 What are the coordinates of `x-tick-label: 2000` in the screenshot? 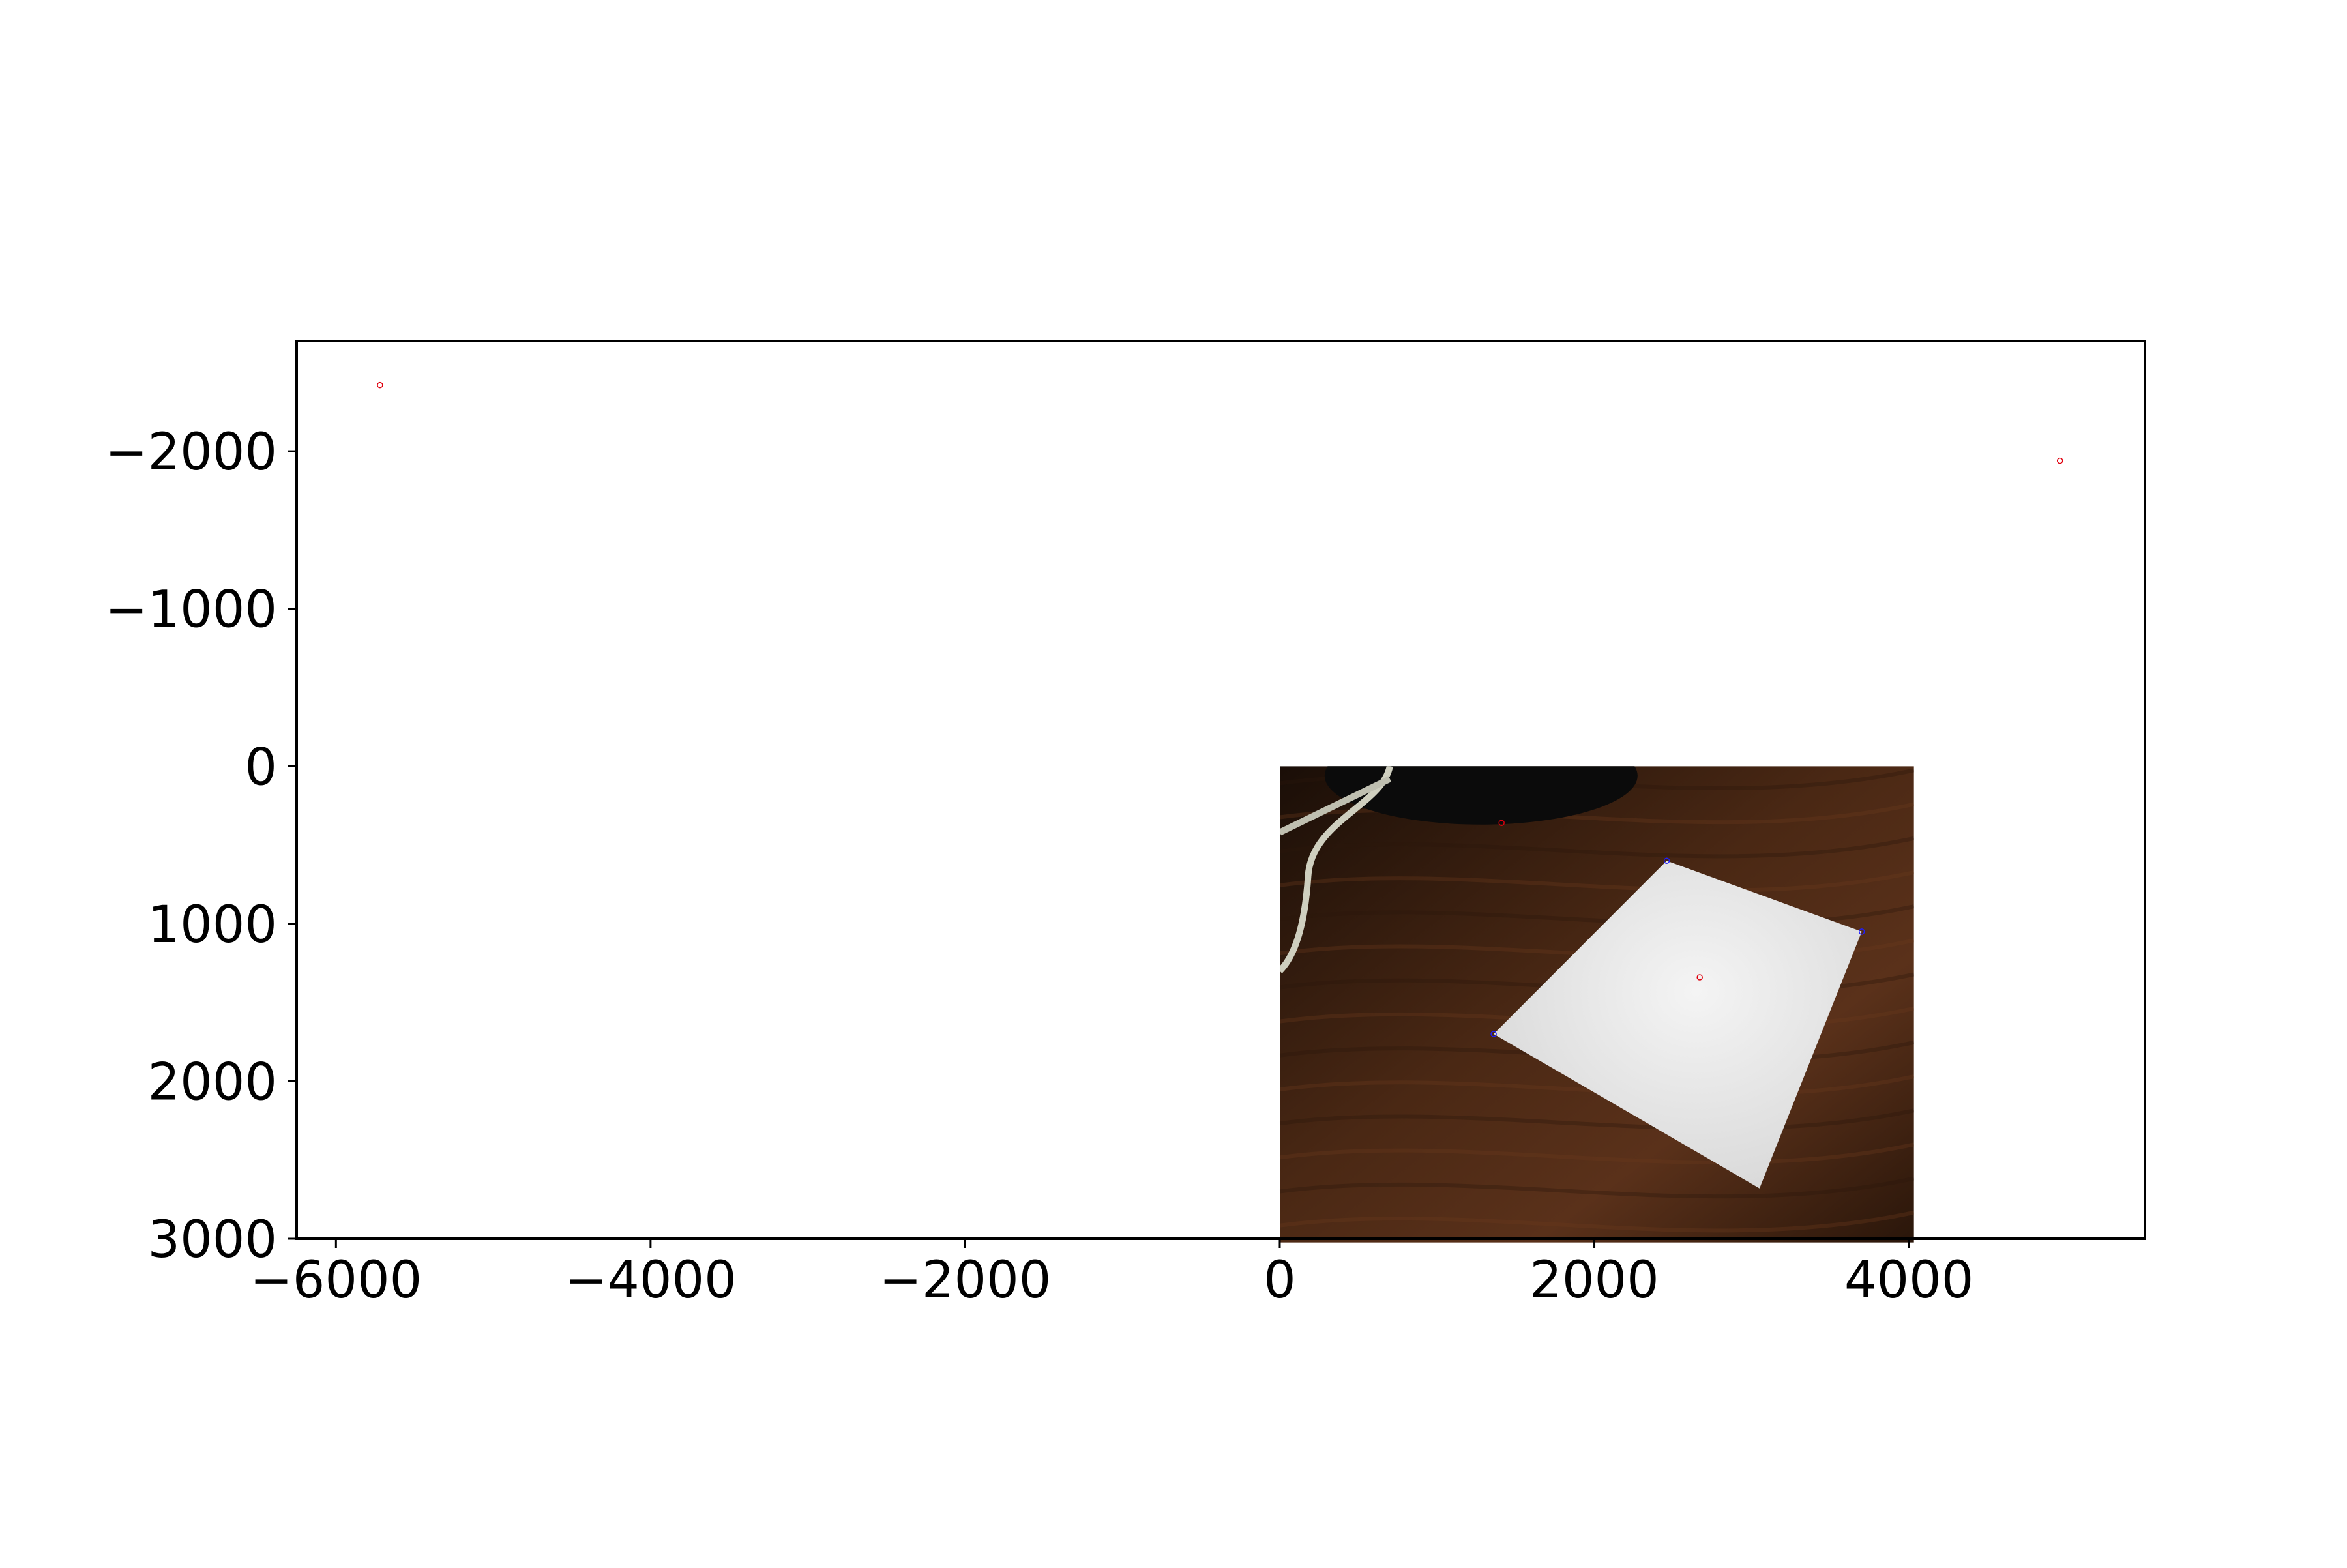 It's located at (1594, 1281).